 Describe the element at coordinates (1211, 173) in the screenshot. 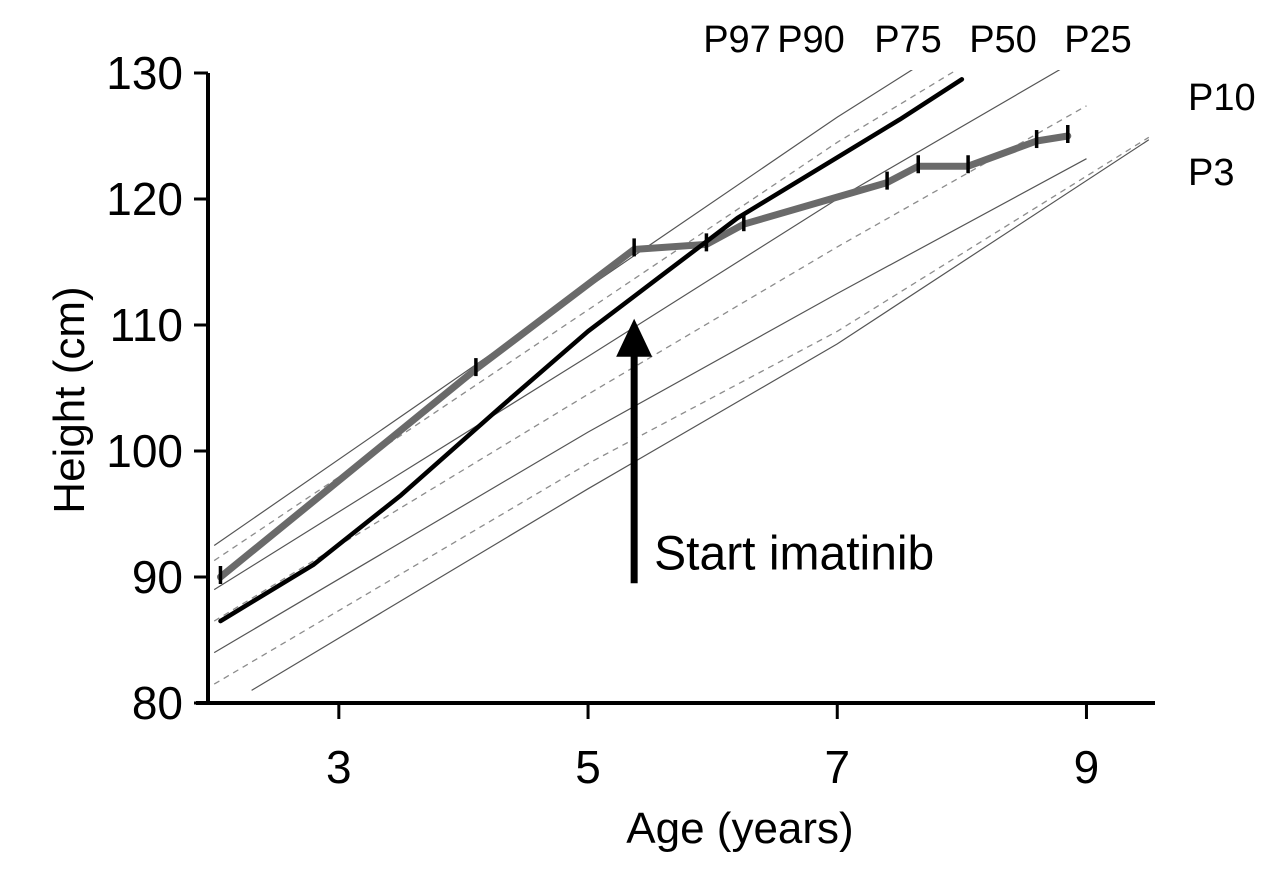

I see `percentile-label-p3: P3` at that location.